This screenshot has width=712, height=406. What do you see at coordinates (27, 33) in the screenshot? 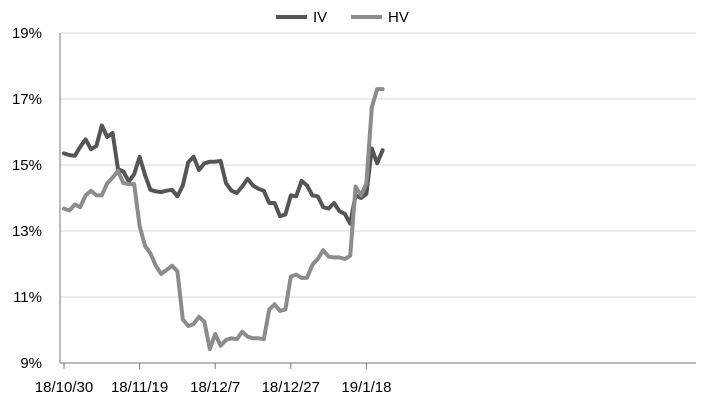
I see `y-tick-label: 19%` at bounding box center [27, 33].